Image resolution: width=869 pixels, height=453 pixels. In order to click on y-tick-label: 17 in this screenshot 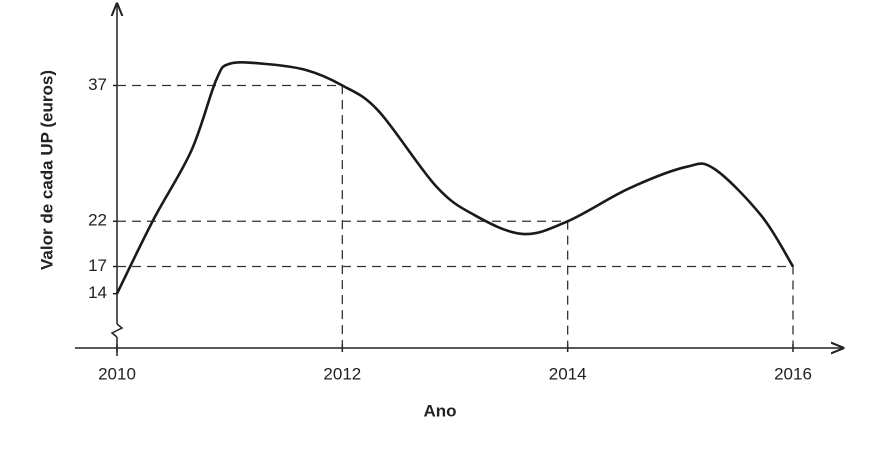, I will do `click(97, 265)`.